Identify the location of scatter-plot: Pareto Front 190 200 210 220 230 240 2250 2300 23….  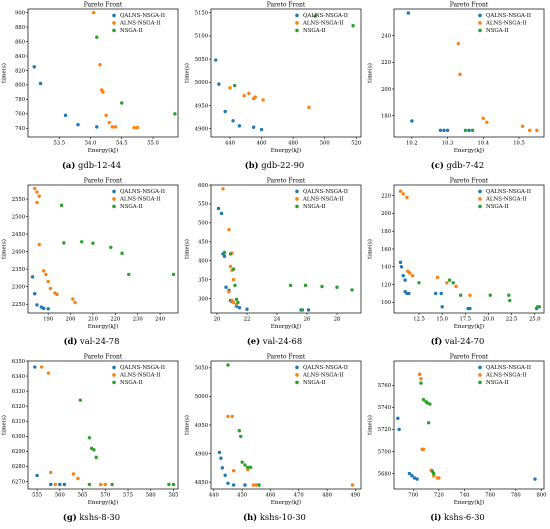
(90, 254).